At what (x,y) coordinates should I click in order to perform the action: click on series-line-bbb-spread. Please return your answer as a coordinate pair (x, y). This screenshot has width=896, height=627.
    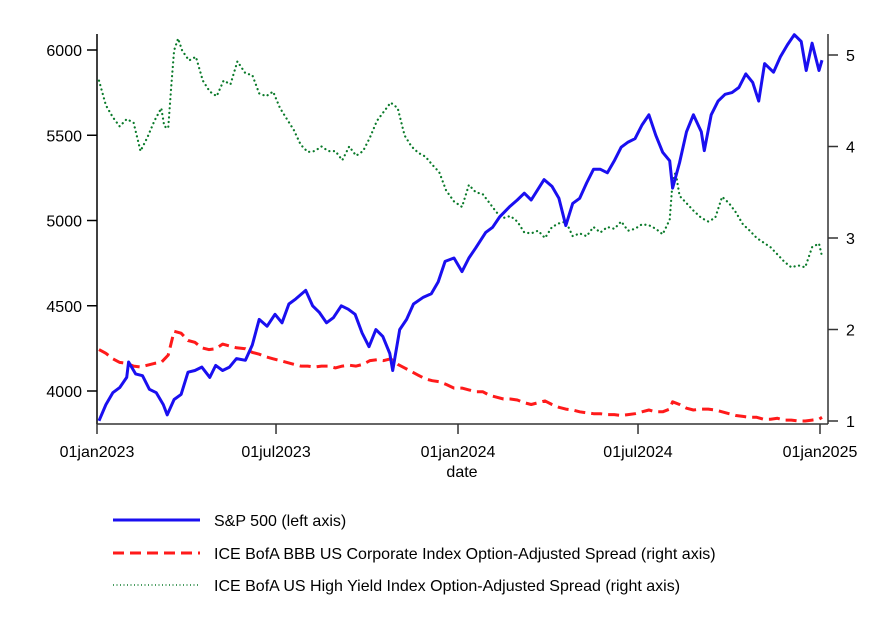
    Looking at the image, I should click on (460, 376).